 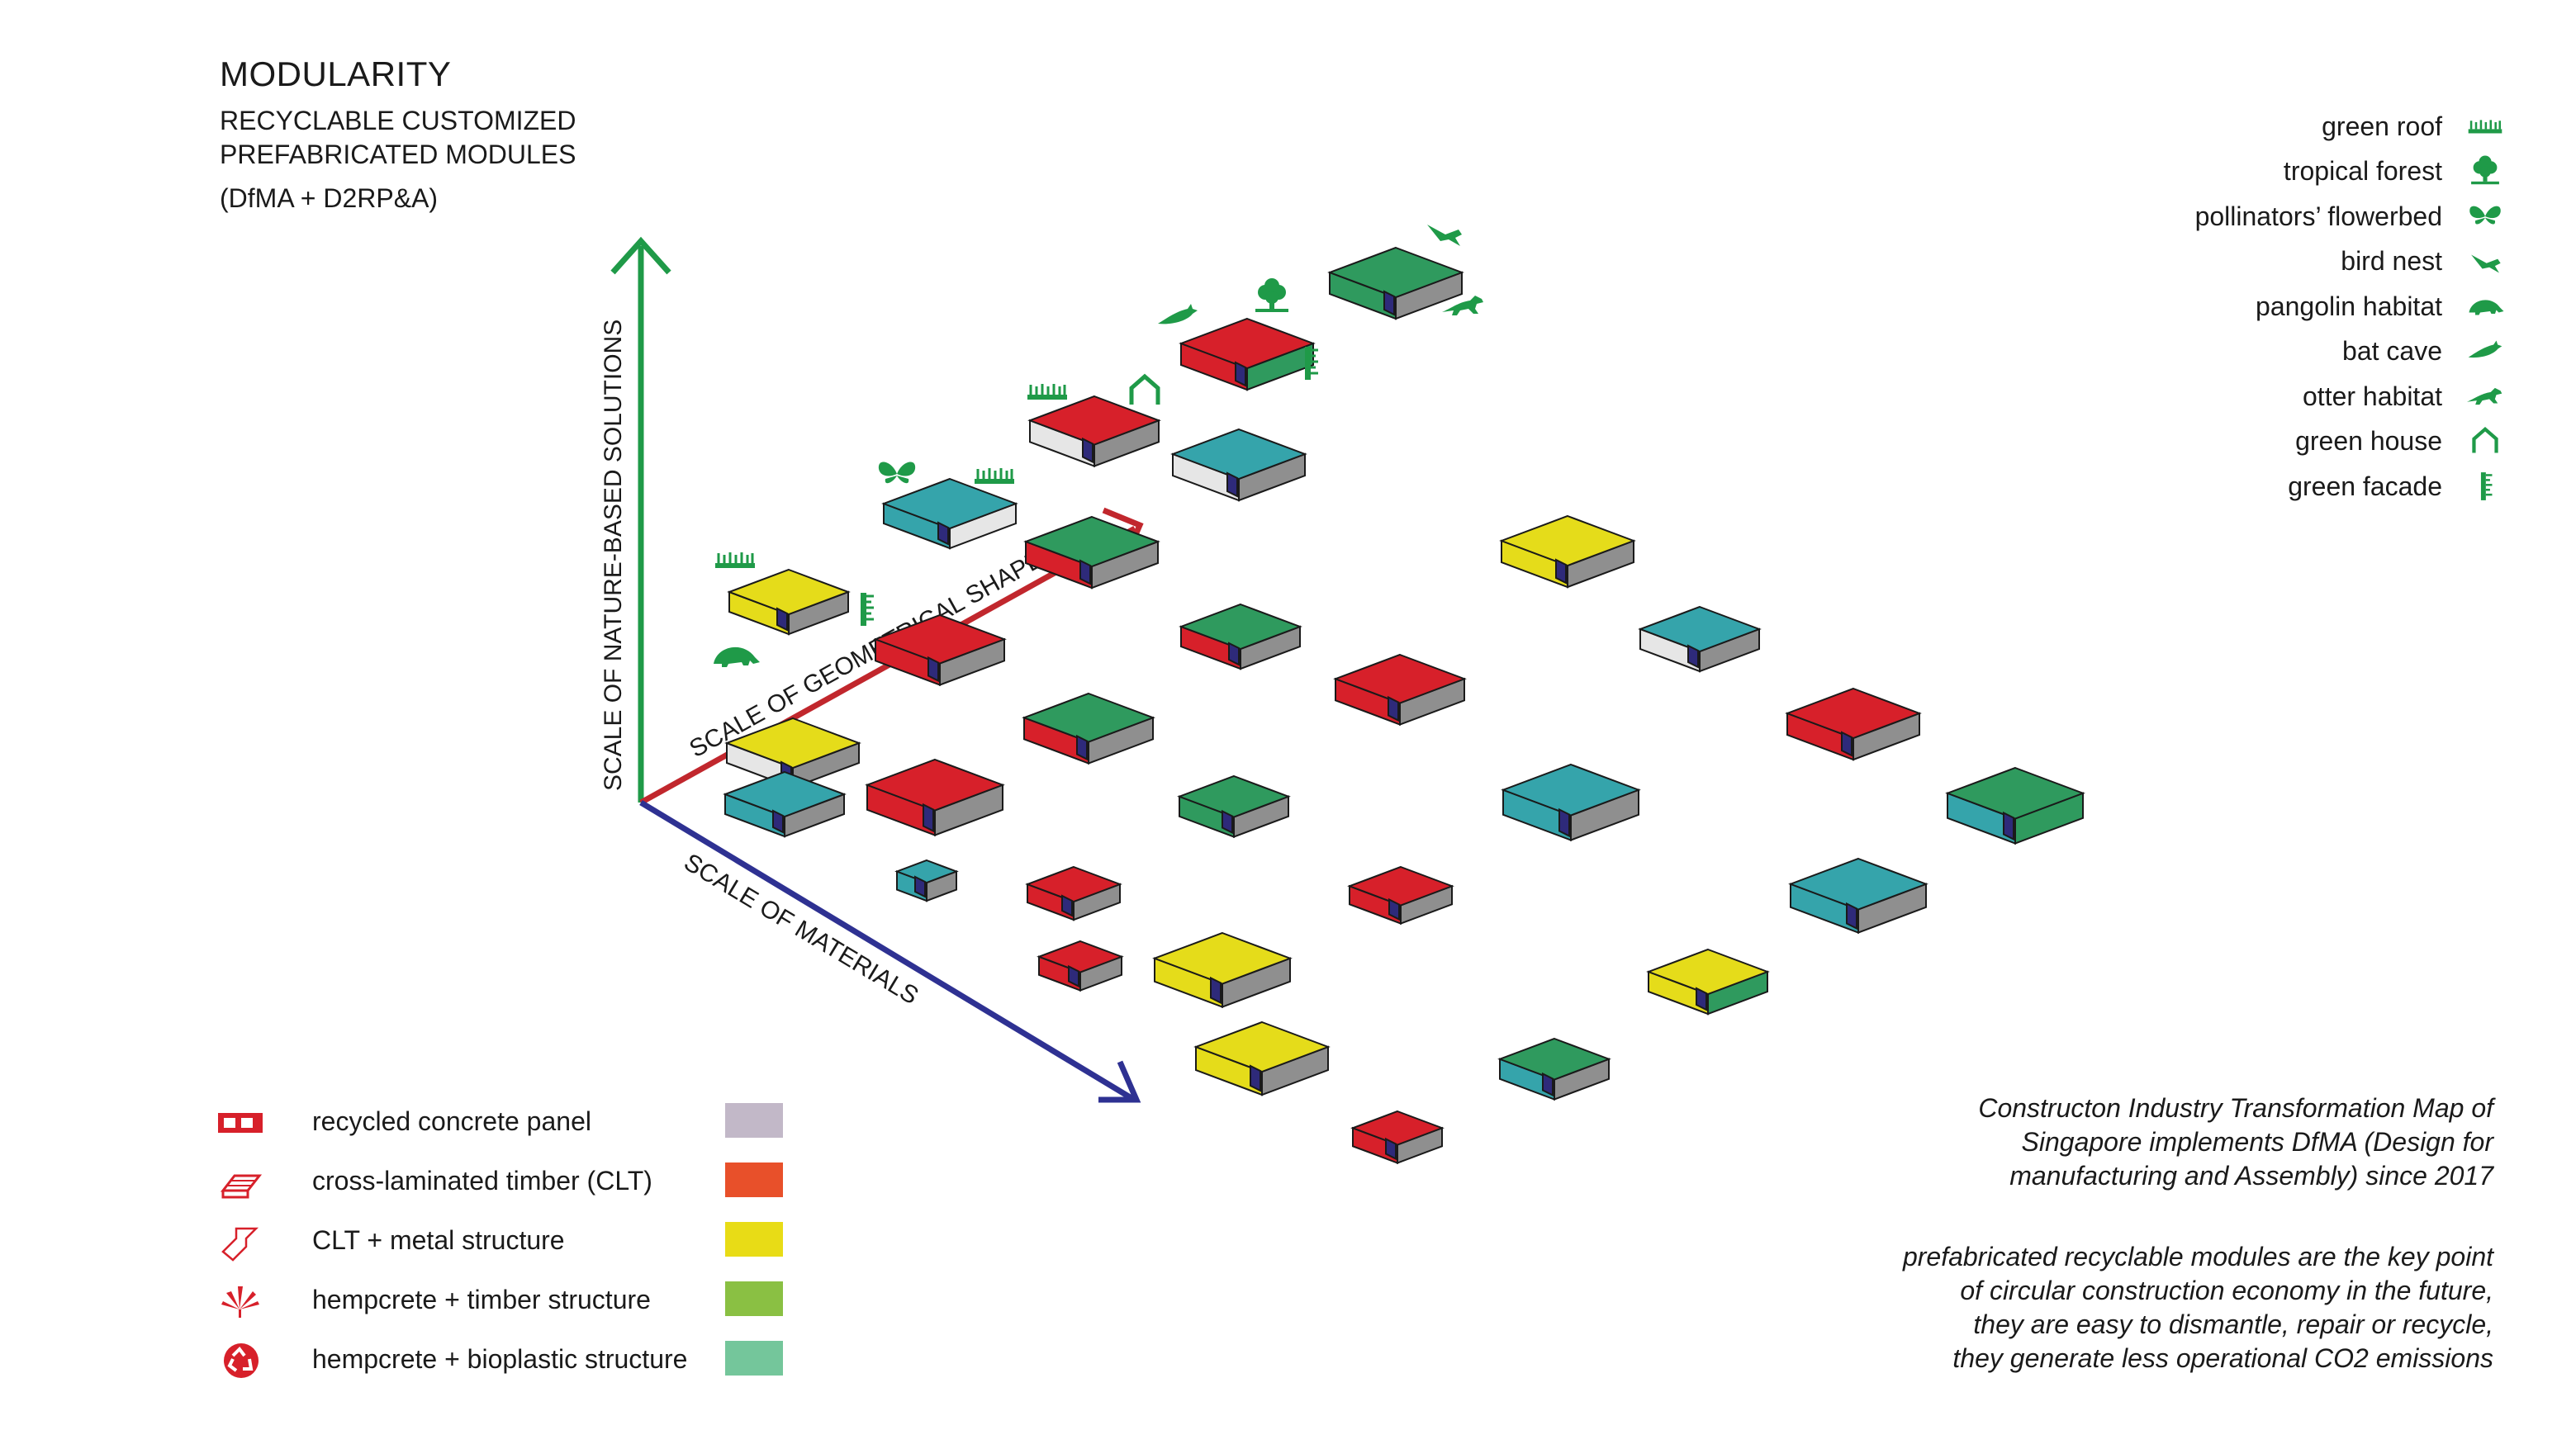 I want to click on legend-item: CLT + metal structure, so click(x=505, y=1248).